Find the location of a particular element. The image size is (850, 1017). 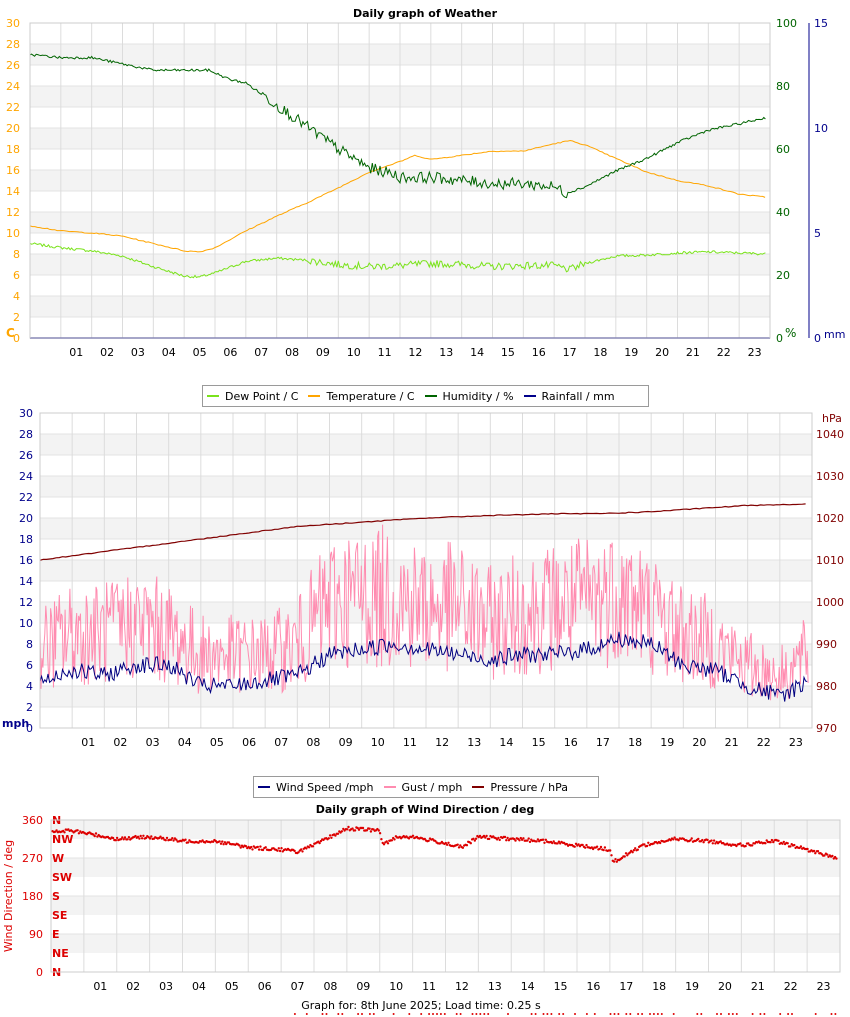

y-tick-left: 10 is located at coordinates (13, 233).